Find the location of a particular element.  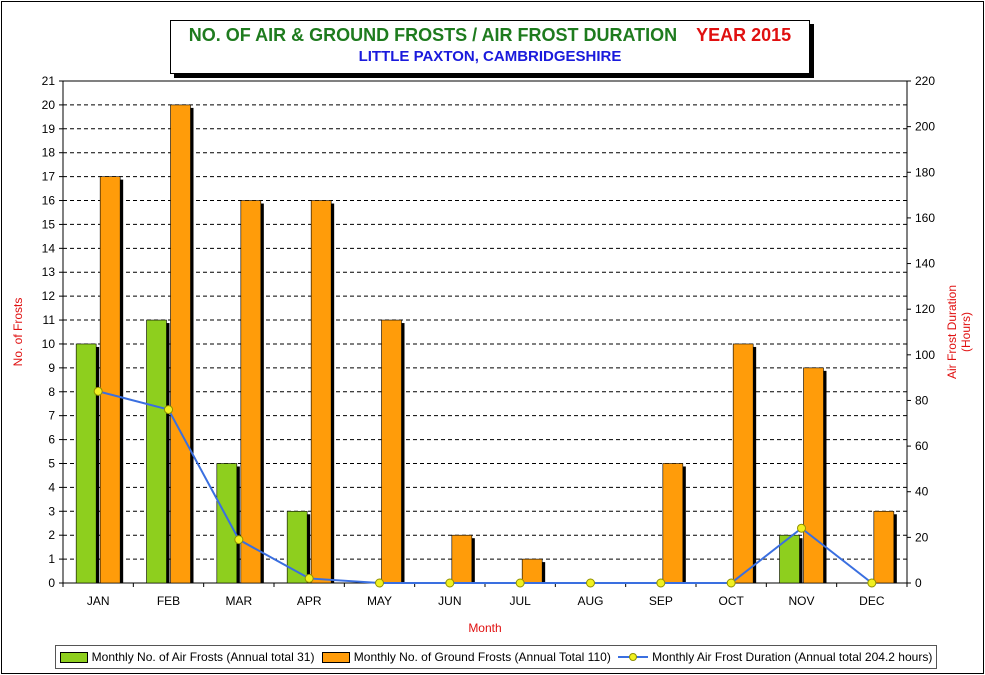

x-tick-label: NOV is located at coordinates (801, 601).